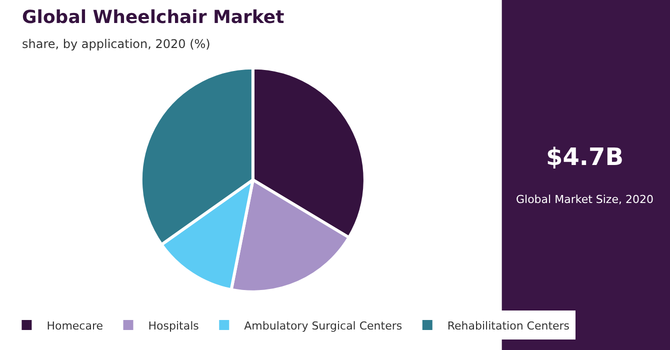  Describe the element at coordinates (153, 17) in the screenshot. I see `chart-title: Global Wheelchair Market` at that location.